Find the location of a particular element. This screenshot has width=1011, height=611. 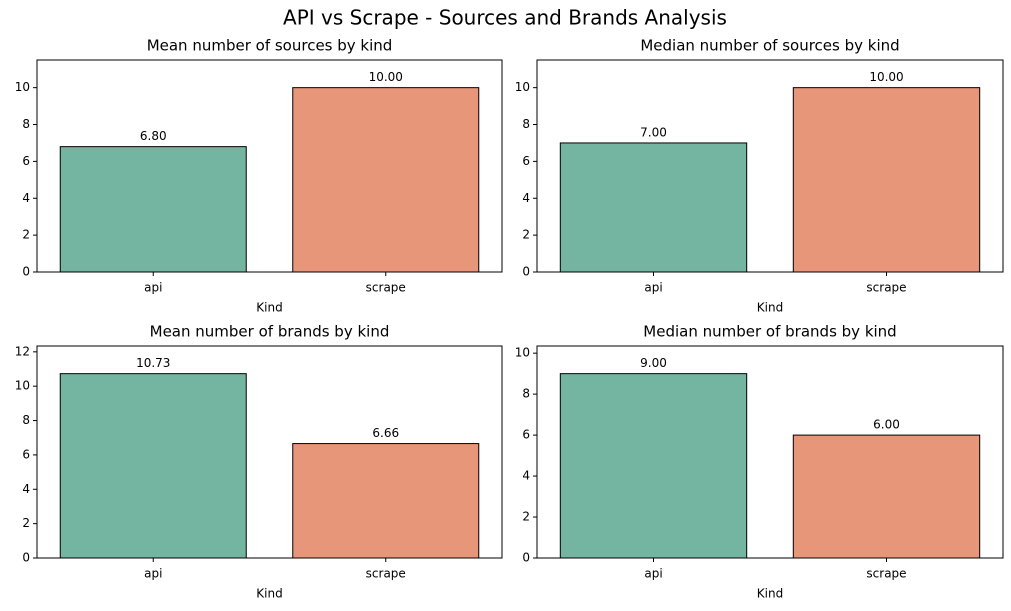

chart-title: Mean number of brands by kind is located at coordinates (270, 332).